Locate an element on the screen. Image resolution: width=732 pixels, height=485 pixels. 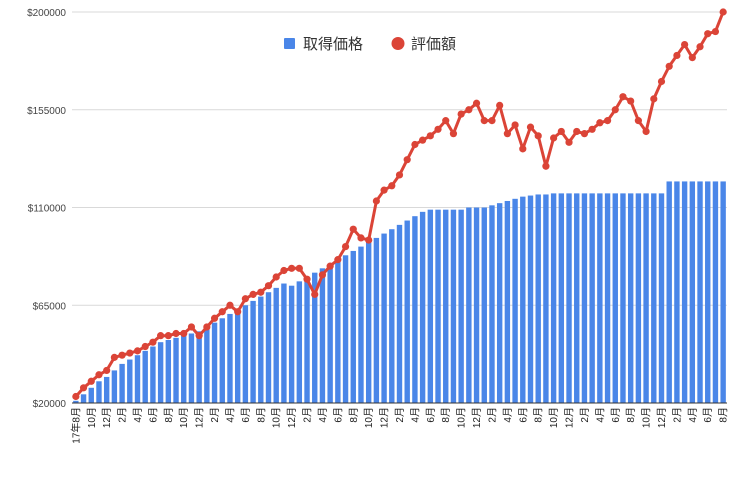
legend-bar-label: 取得価格 is located at coordinates (333, 44).